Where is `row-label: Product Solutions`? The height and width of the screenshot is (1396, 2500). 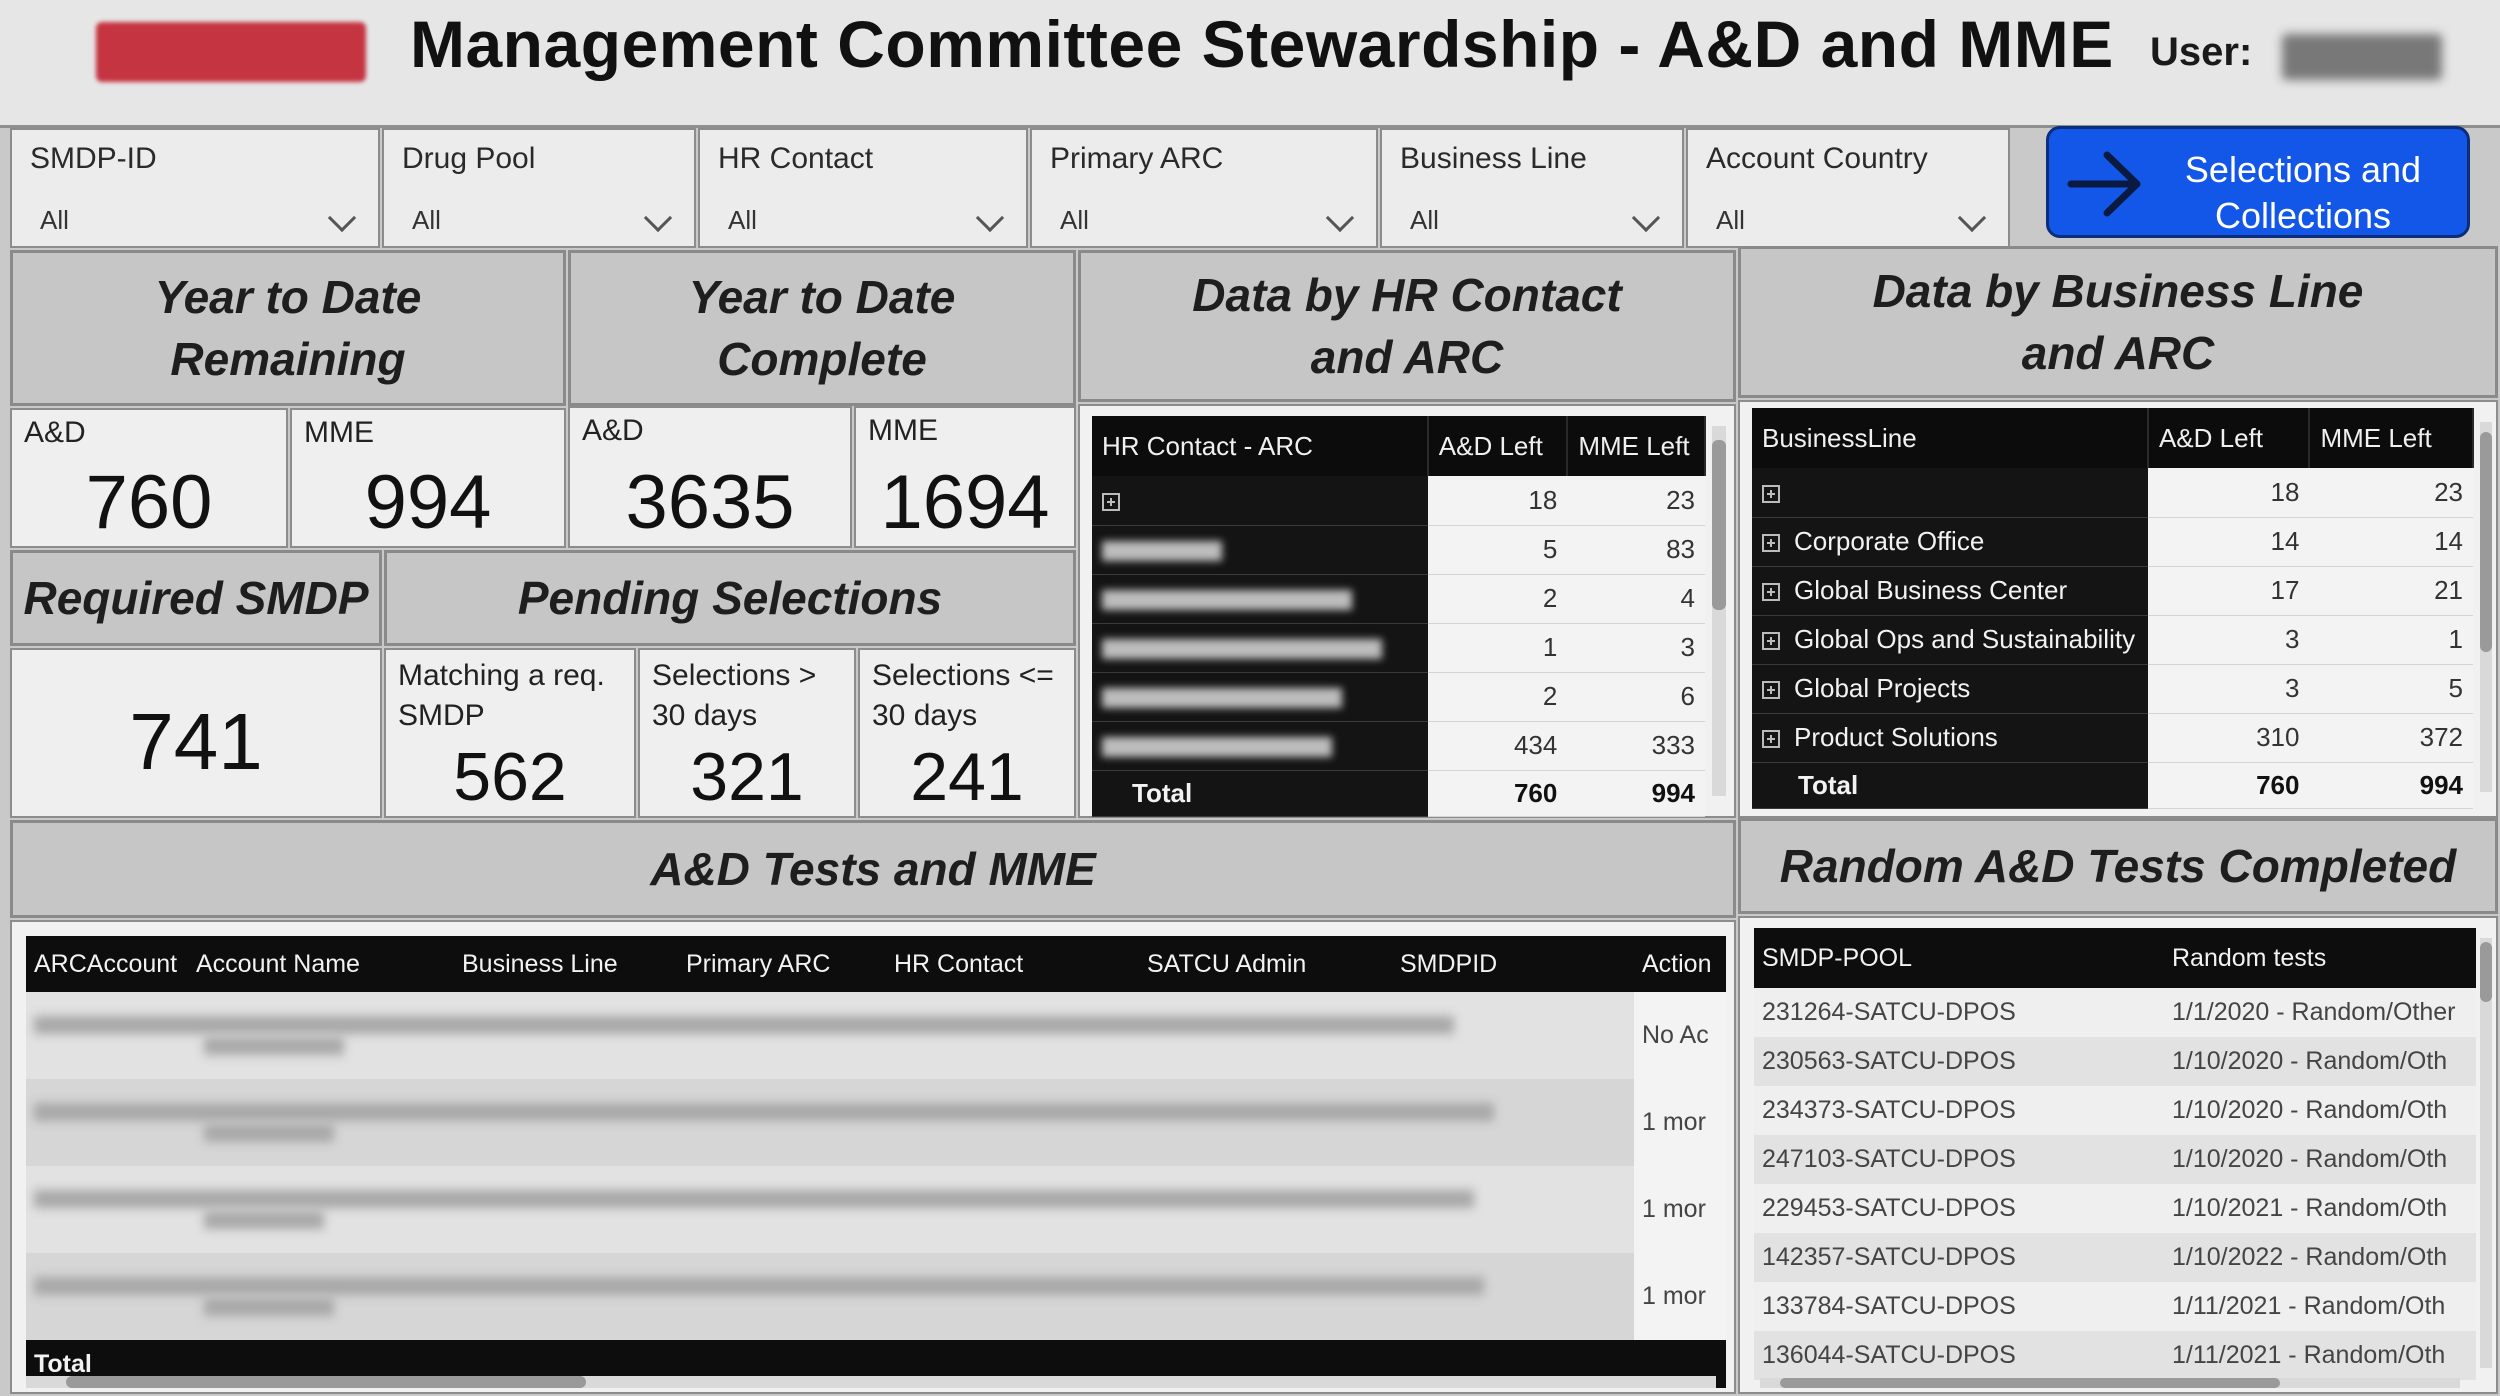
row-label: Product Solutions is located at coordinates (1950, 738).